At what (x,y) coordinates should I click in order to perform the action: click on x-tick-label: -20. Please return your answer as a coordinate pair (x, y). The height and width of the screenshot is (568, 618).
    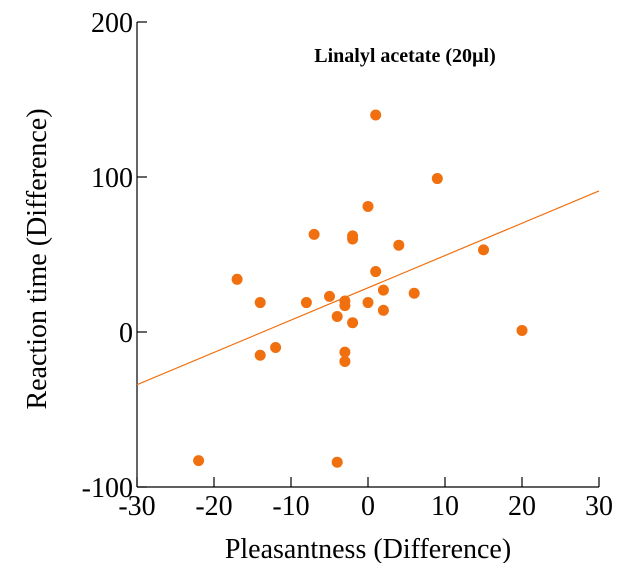
    Looking at the image, I should click on (213, 506).